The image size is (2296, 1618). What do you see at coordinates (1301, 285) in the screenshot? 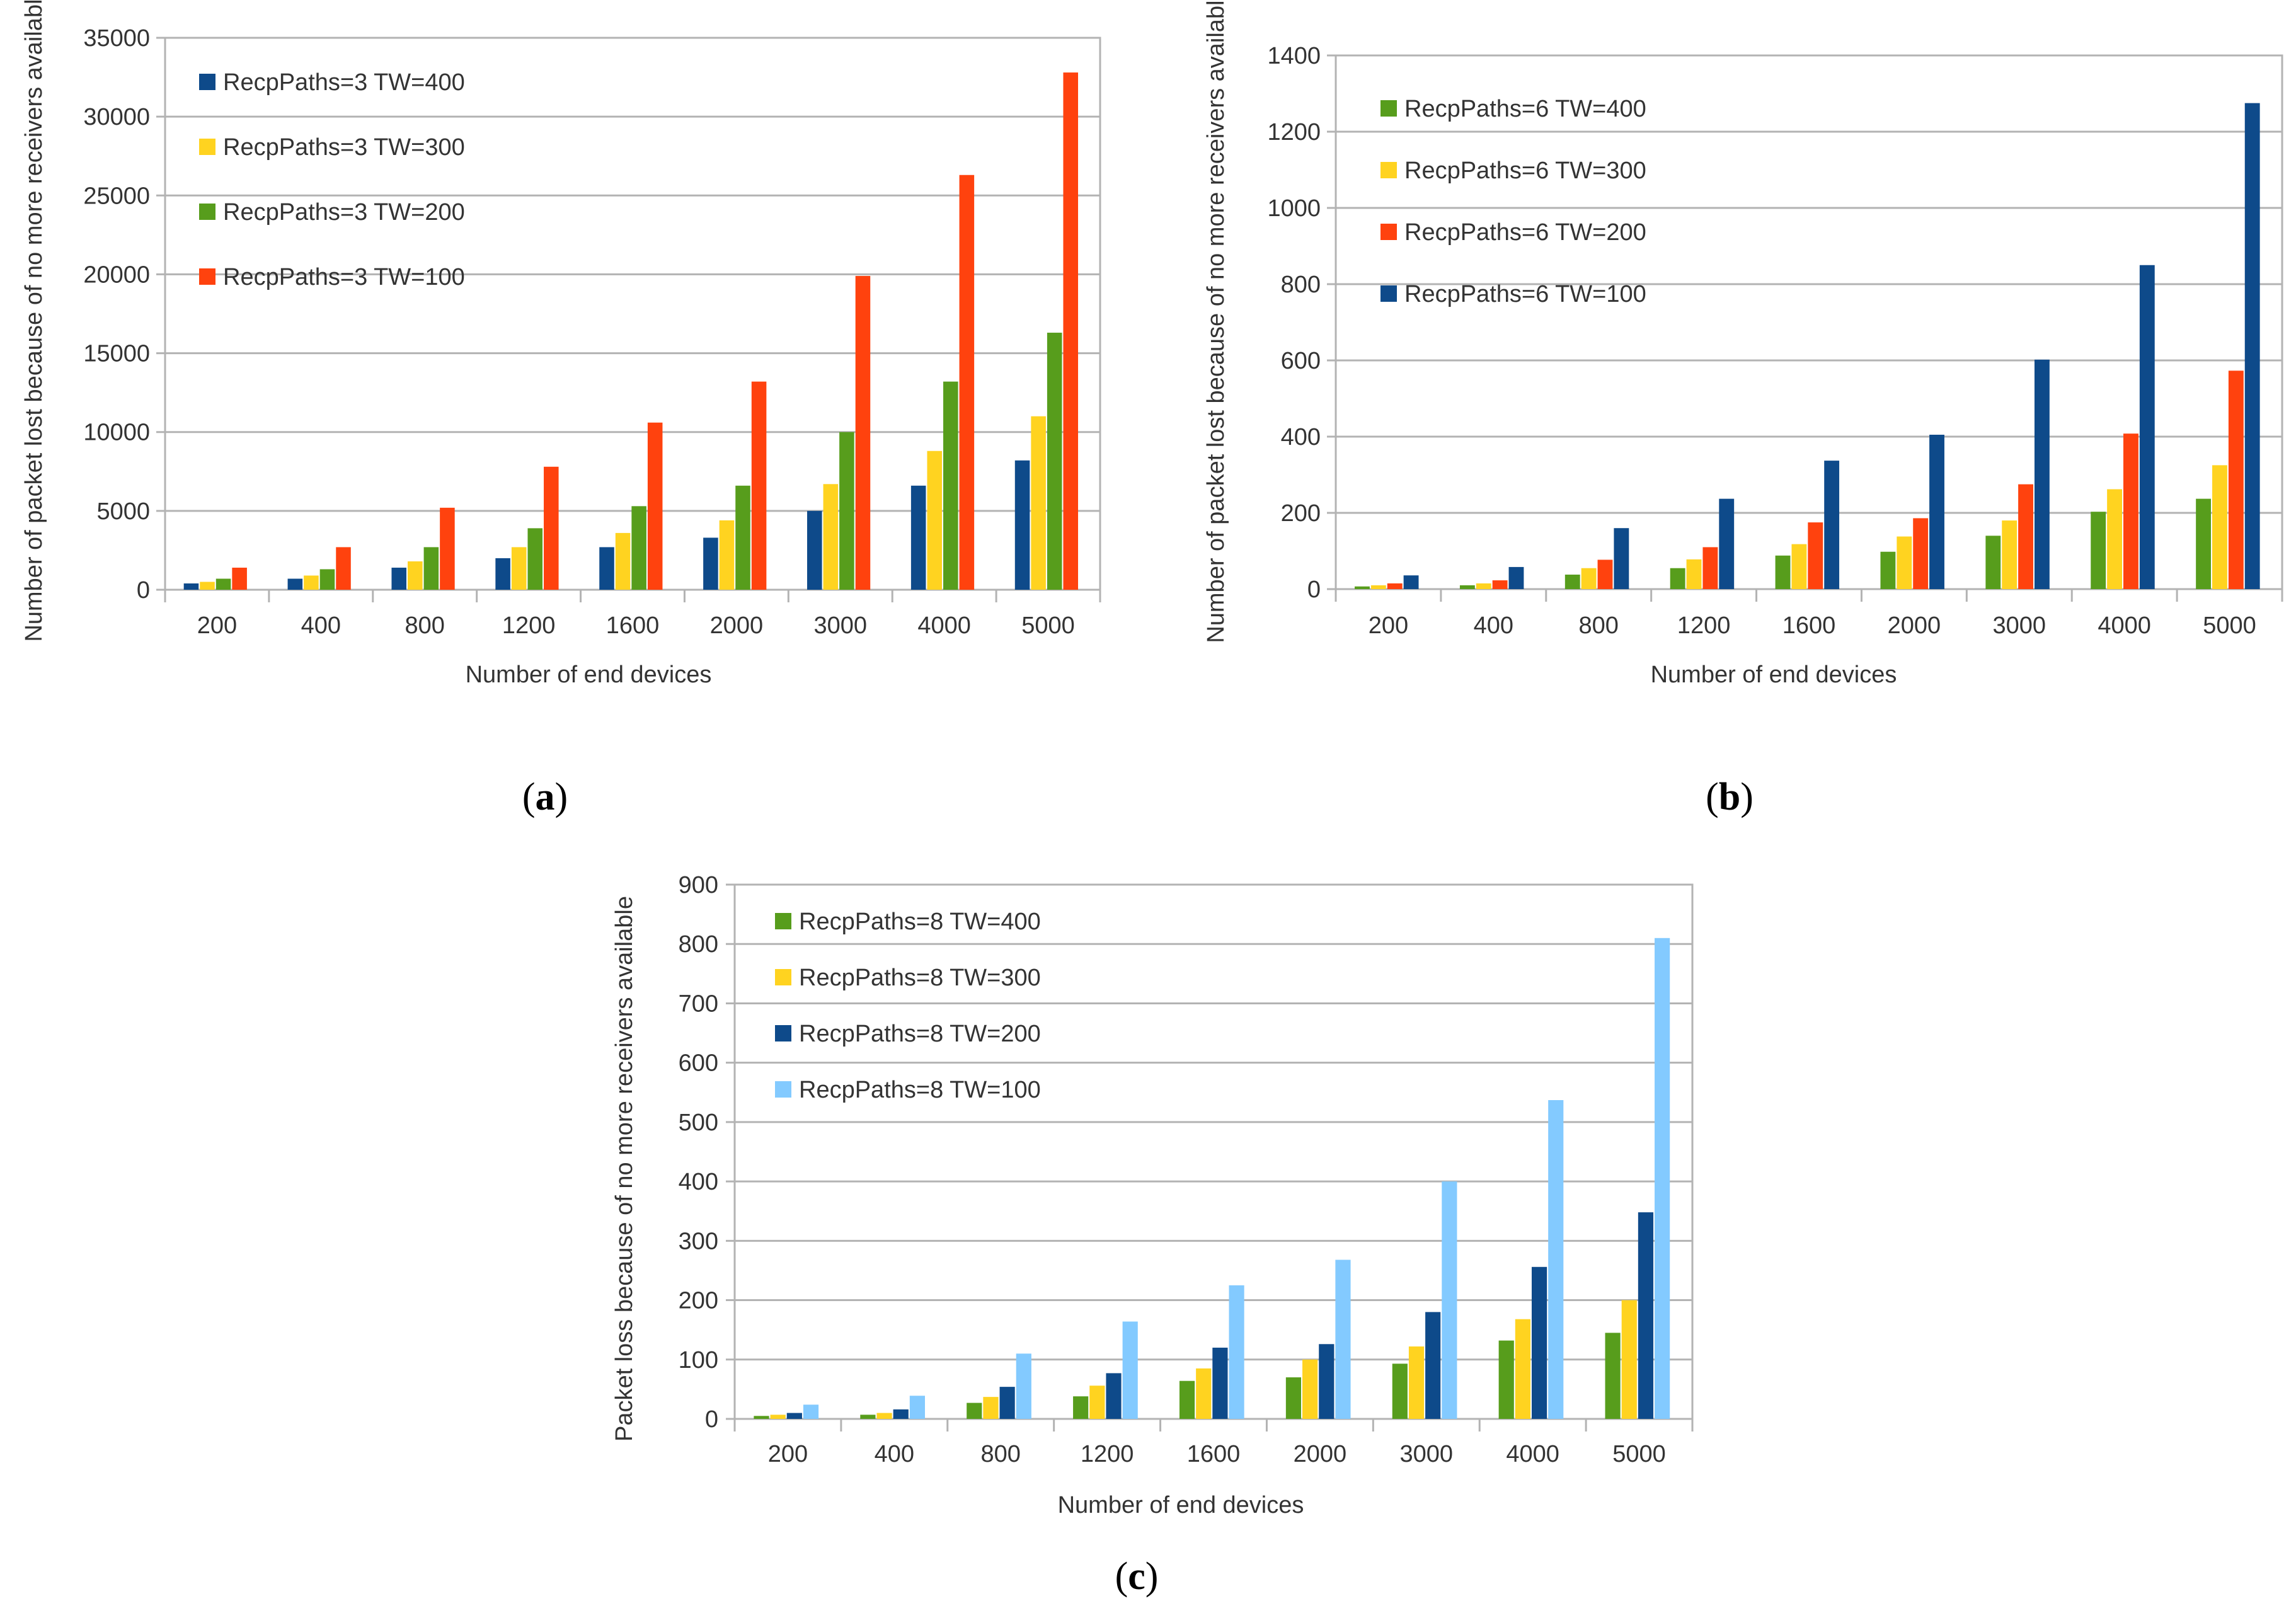
I see `y-tick-label-4: 800` at bounding box center [1301, 285].